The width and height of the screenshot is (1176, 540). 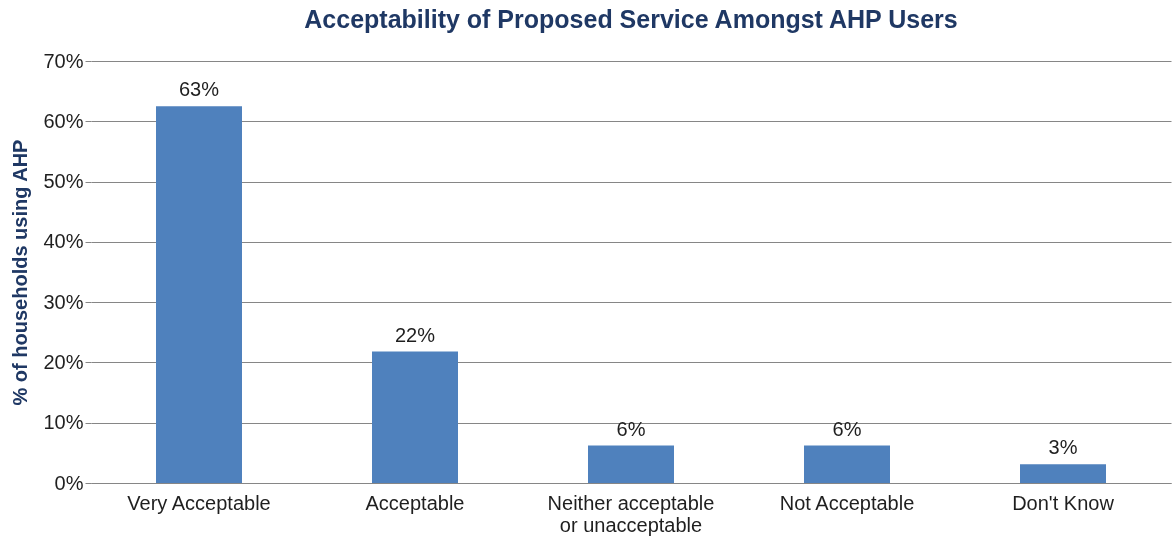 What do you see at coordinates (63, 301) in the screenshot?
I see `y-tick-label: 30%` at bounding box center [63, 301].